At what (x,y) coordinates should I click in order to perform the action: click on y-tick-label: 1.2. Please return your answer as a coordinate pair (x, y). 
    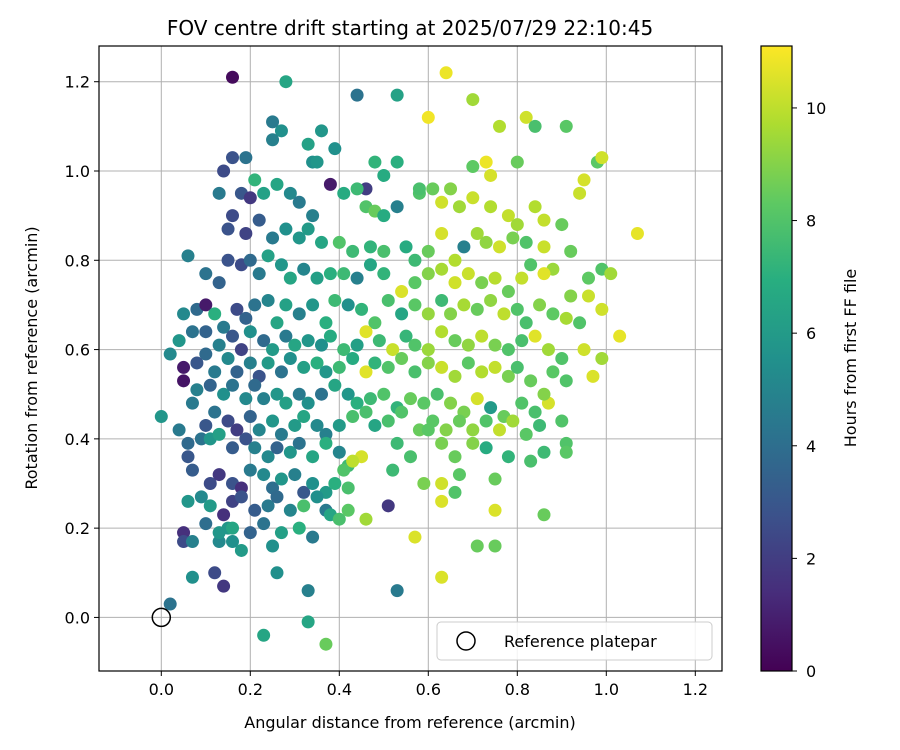
    Looking at the image, I should click on (77, 82).